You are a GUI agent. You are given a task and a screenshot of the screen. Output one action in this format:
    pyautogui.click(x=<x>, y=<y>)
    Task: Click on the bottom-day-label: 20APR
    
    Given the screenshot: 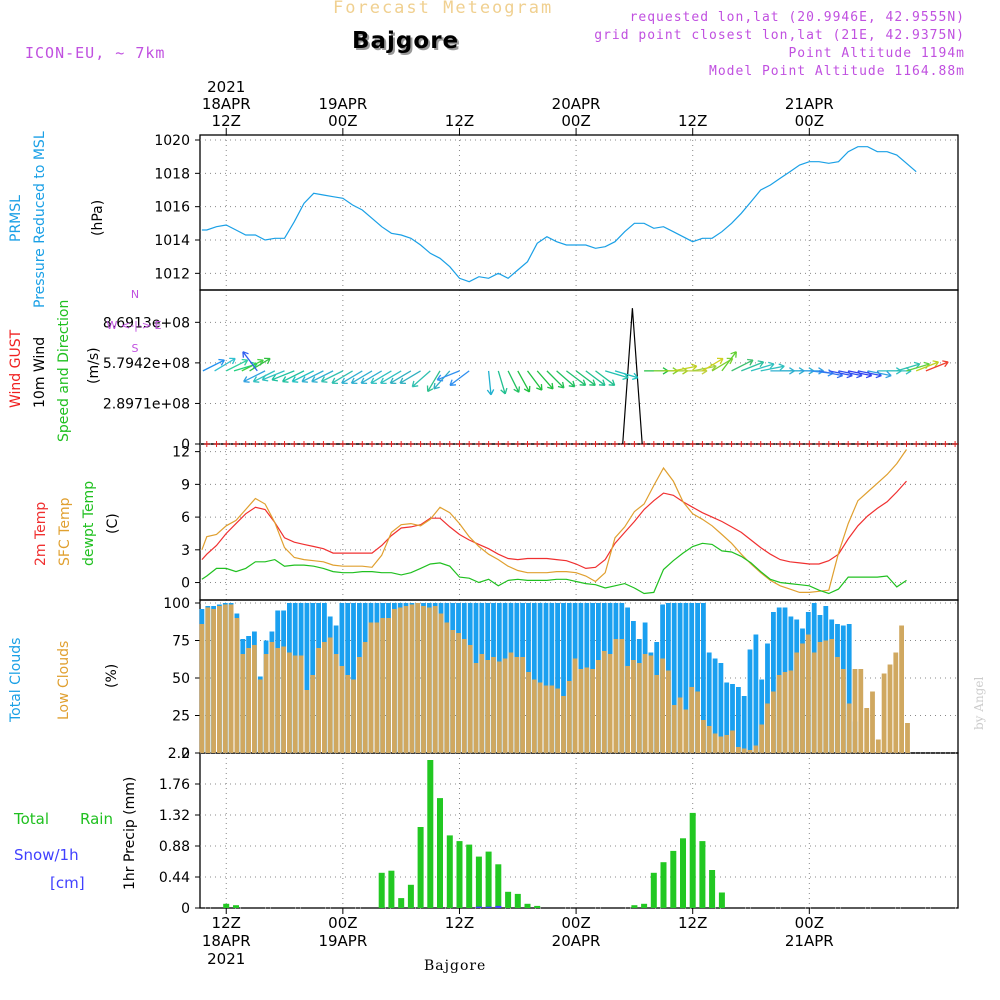 What is the action you would take?
    pyautogui.click(x=576, y=941)
    